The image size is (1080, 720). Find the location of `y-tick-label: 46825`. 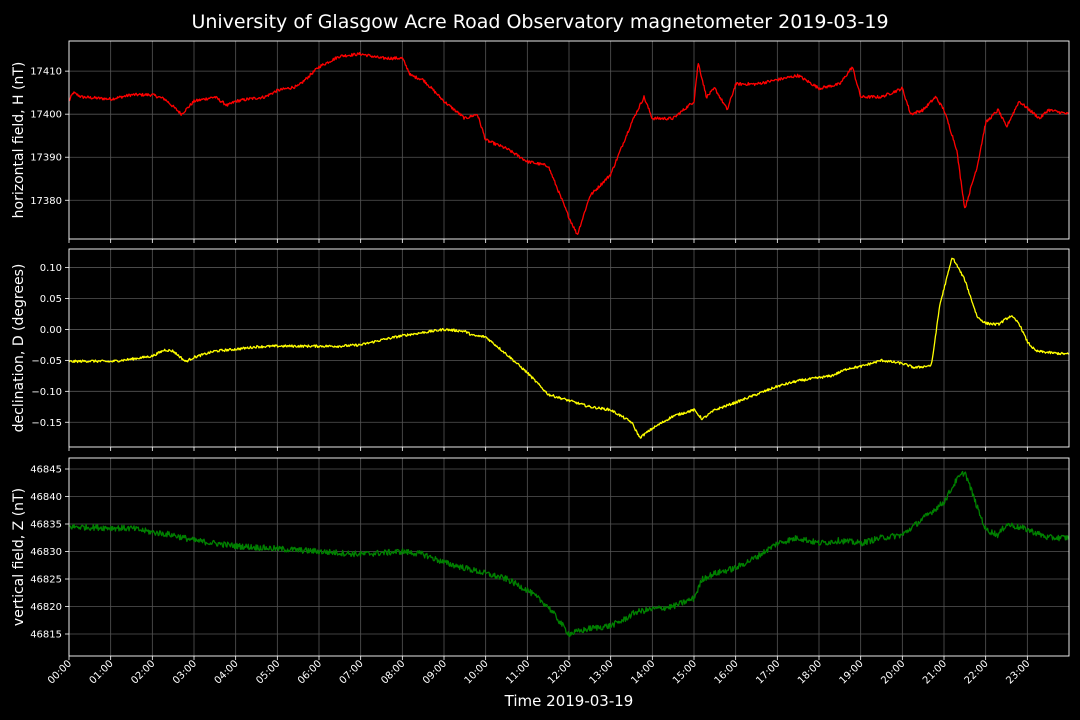

y-tick-label: 46825 is located at coordinates (46, 580).